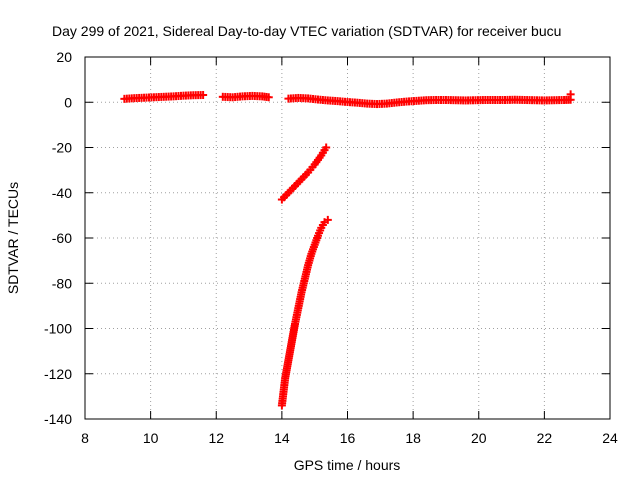 The height and width of the screenshot is (480, 640). What do you see at coordinates (347, 465) in the screenshot?
I see `x-axis-title: GPS time / hours` at bounding box center [347, 465].